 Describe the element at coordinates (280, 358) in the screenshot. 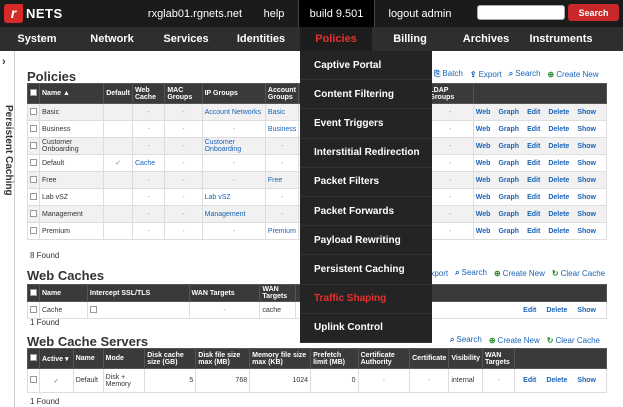

I see `wcs-col-memmax: Memory file size max (KB)` at that location.